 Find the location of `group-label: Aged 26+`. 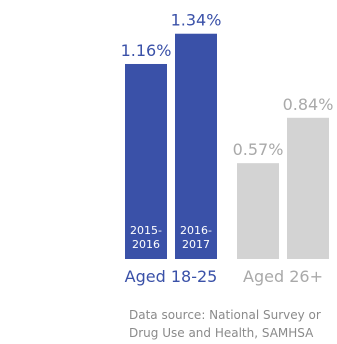

group-label: Aged 26+ is located at coordinates (283, 276).